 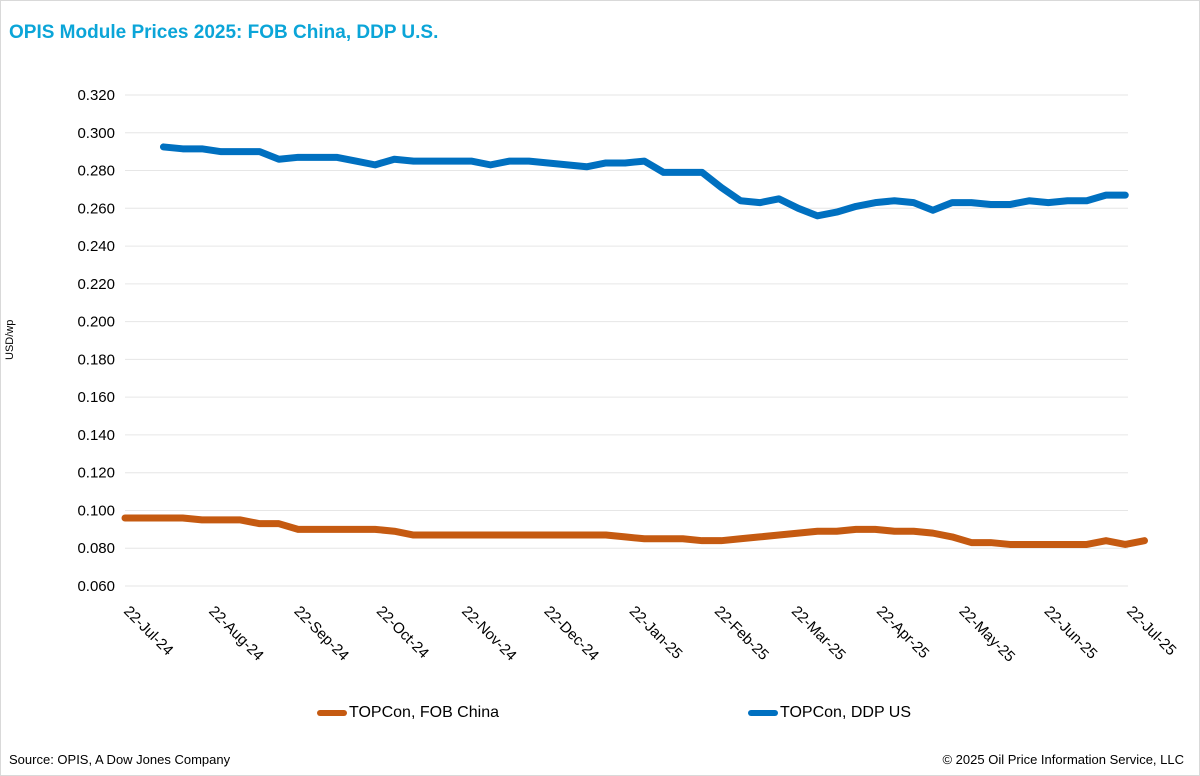 What do you see at coordinates (148, 631) in the screenshot?
I see `x-tick-label: 22-Jul-24` at bounding box center [148, 631].